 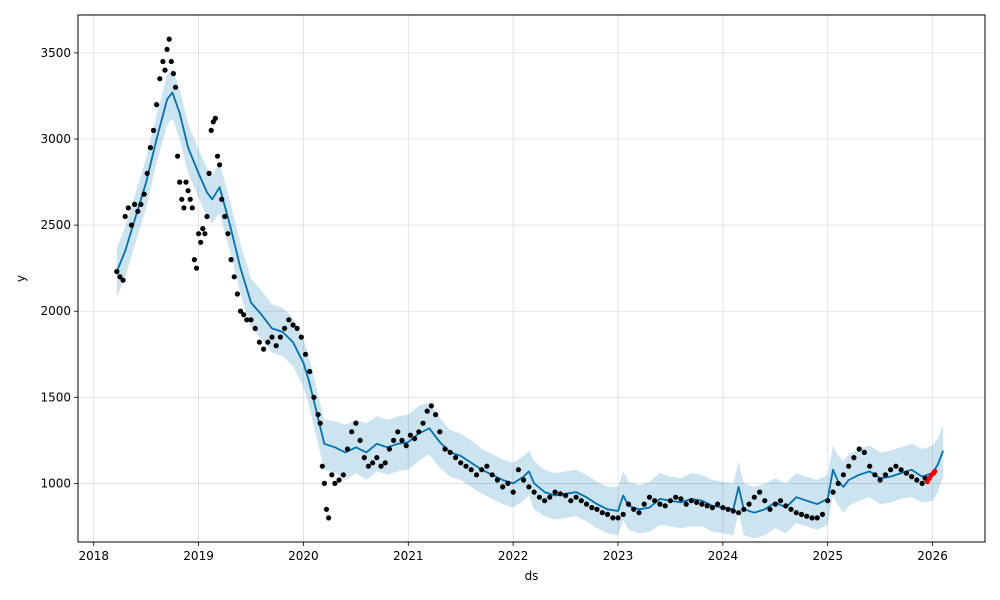 I want to click on x-axis-label: ds, so click(x=532, y=576).